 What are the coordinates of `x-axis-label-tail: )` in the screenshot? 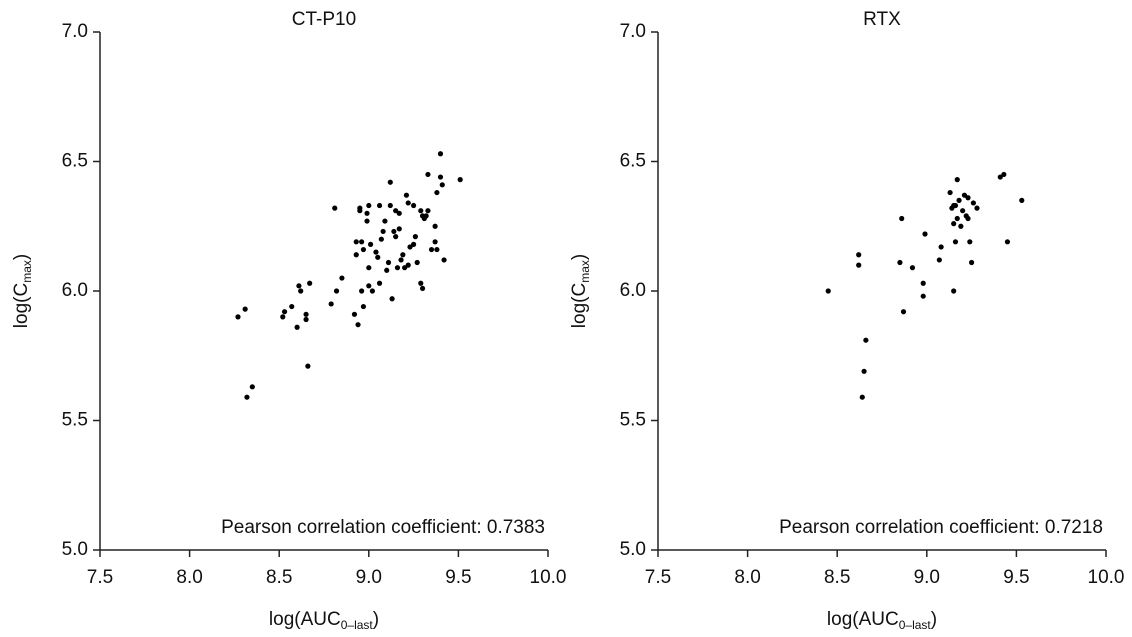 It's located at (934, 619).